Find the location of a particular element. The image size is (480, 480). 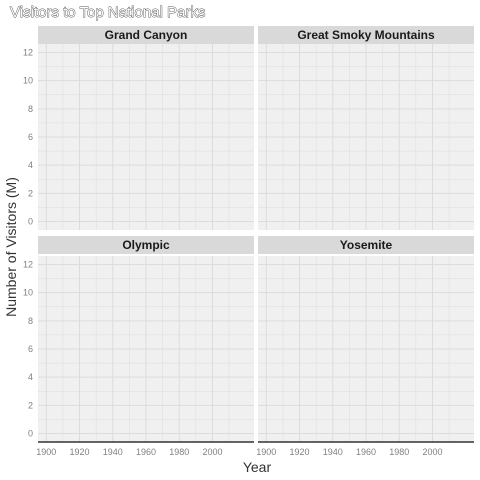

chart-title: Visitors to Top National Parks is located at coordinates (107, 12).